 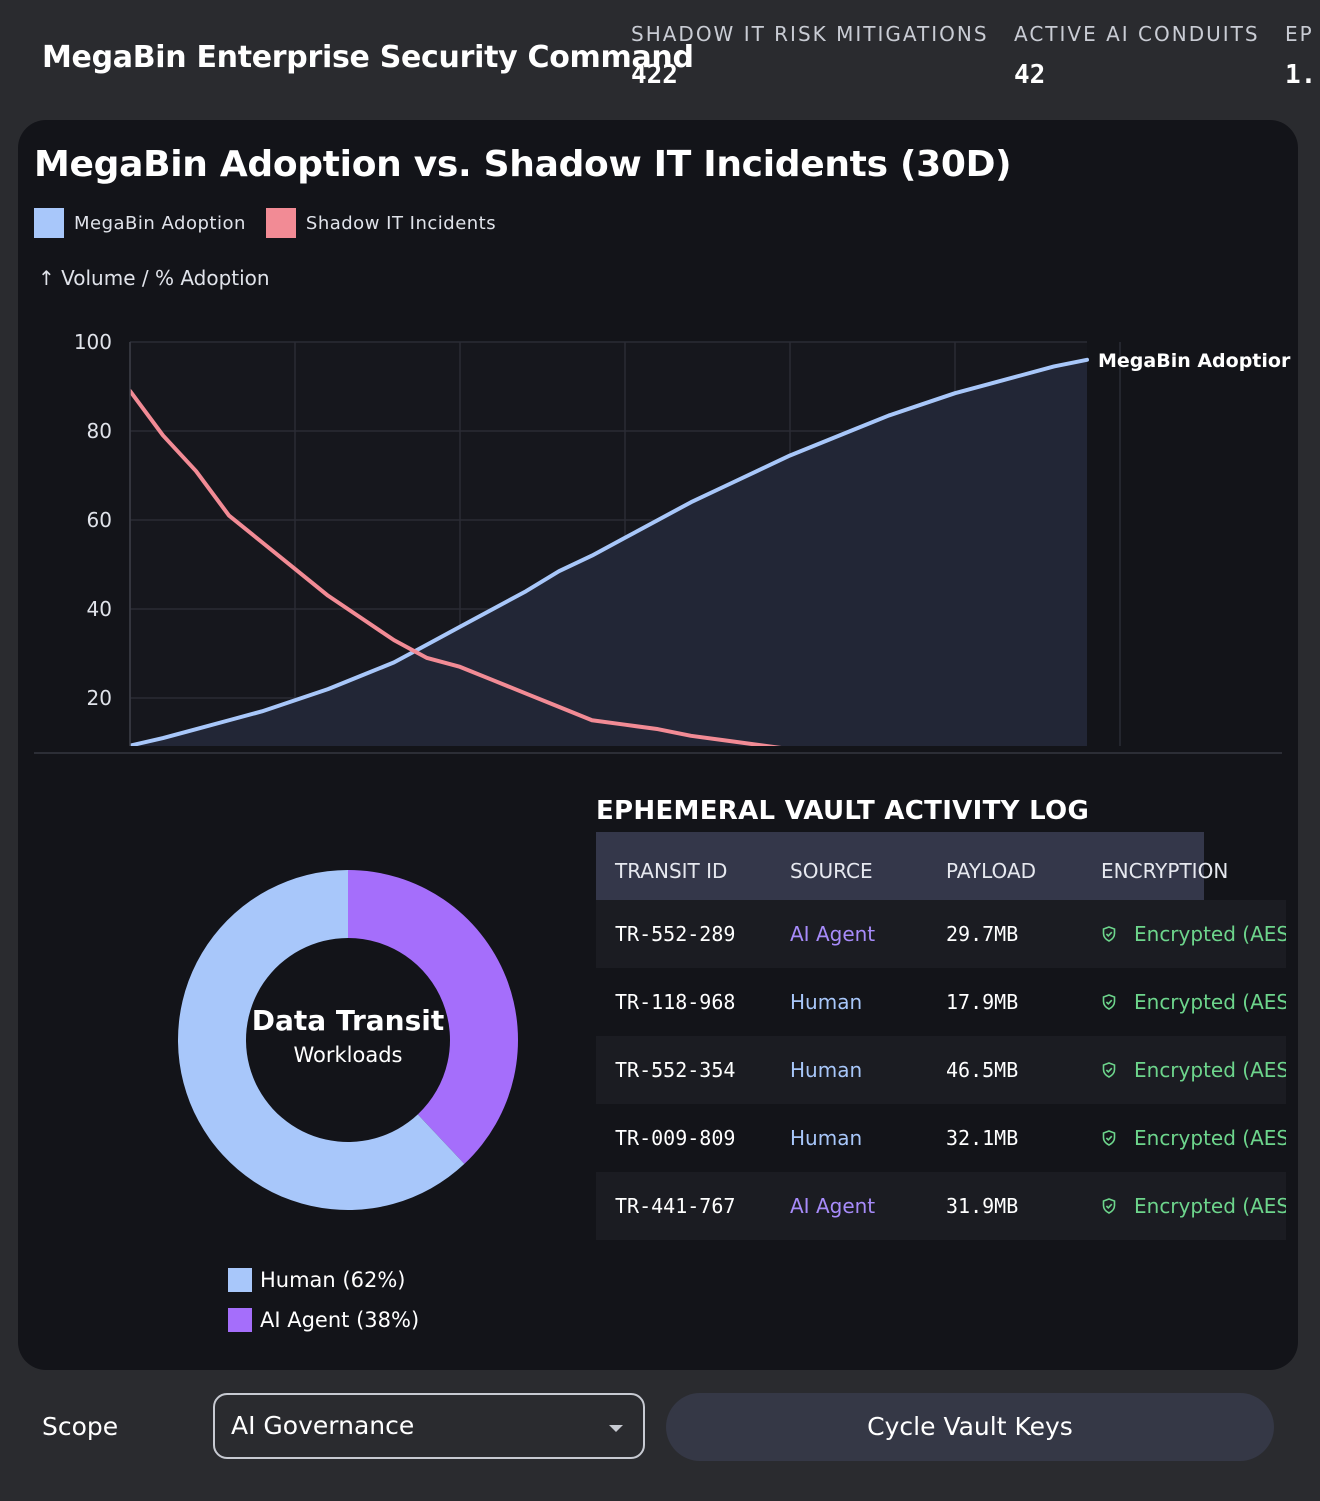 I want to click on y-tick-label: 20, so click(x=99, y=698).